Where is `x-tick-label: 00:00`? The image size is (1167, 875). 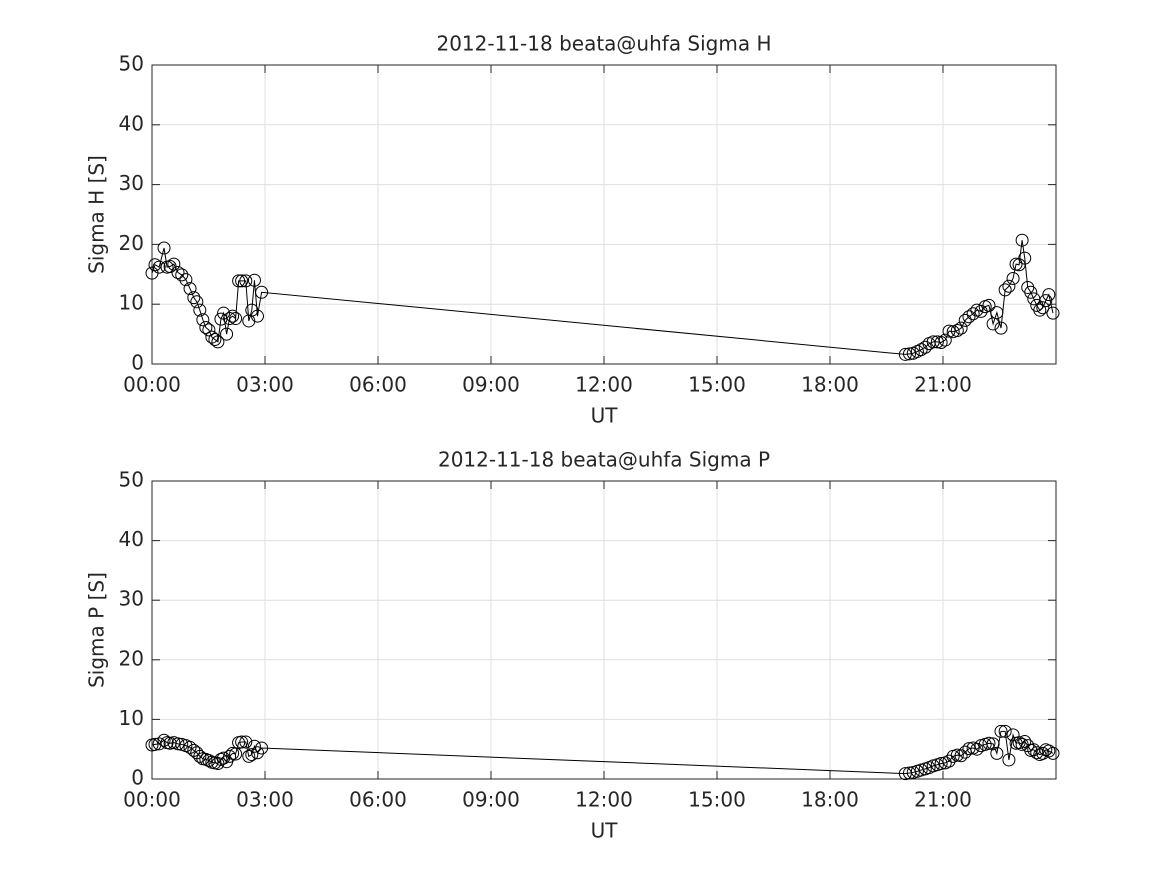 x-tick-label: 00:00 is located at coordinates (152, 385).